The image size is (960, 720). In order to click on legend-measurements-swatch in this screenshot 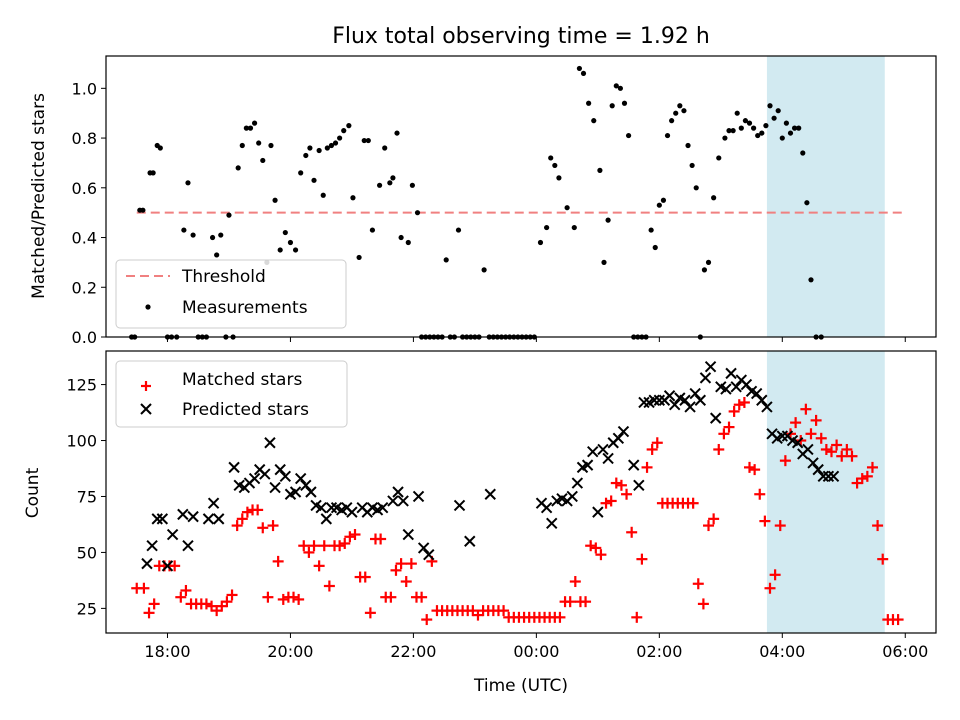, I will do `click(148, 307)`.